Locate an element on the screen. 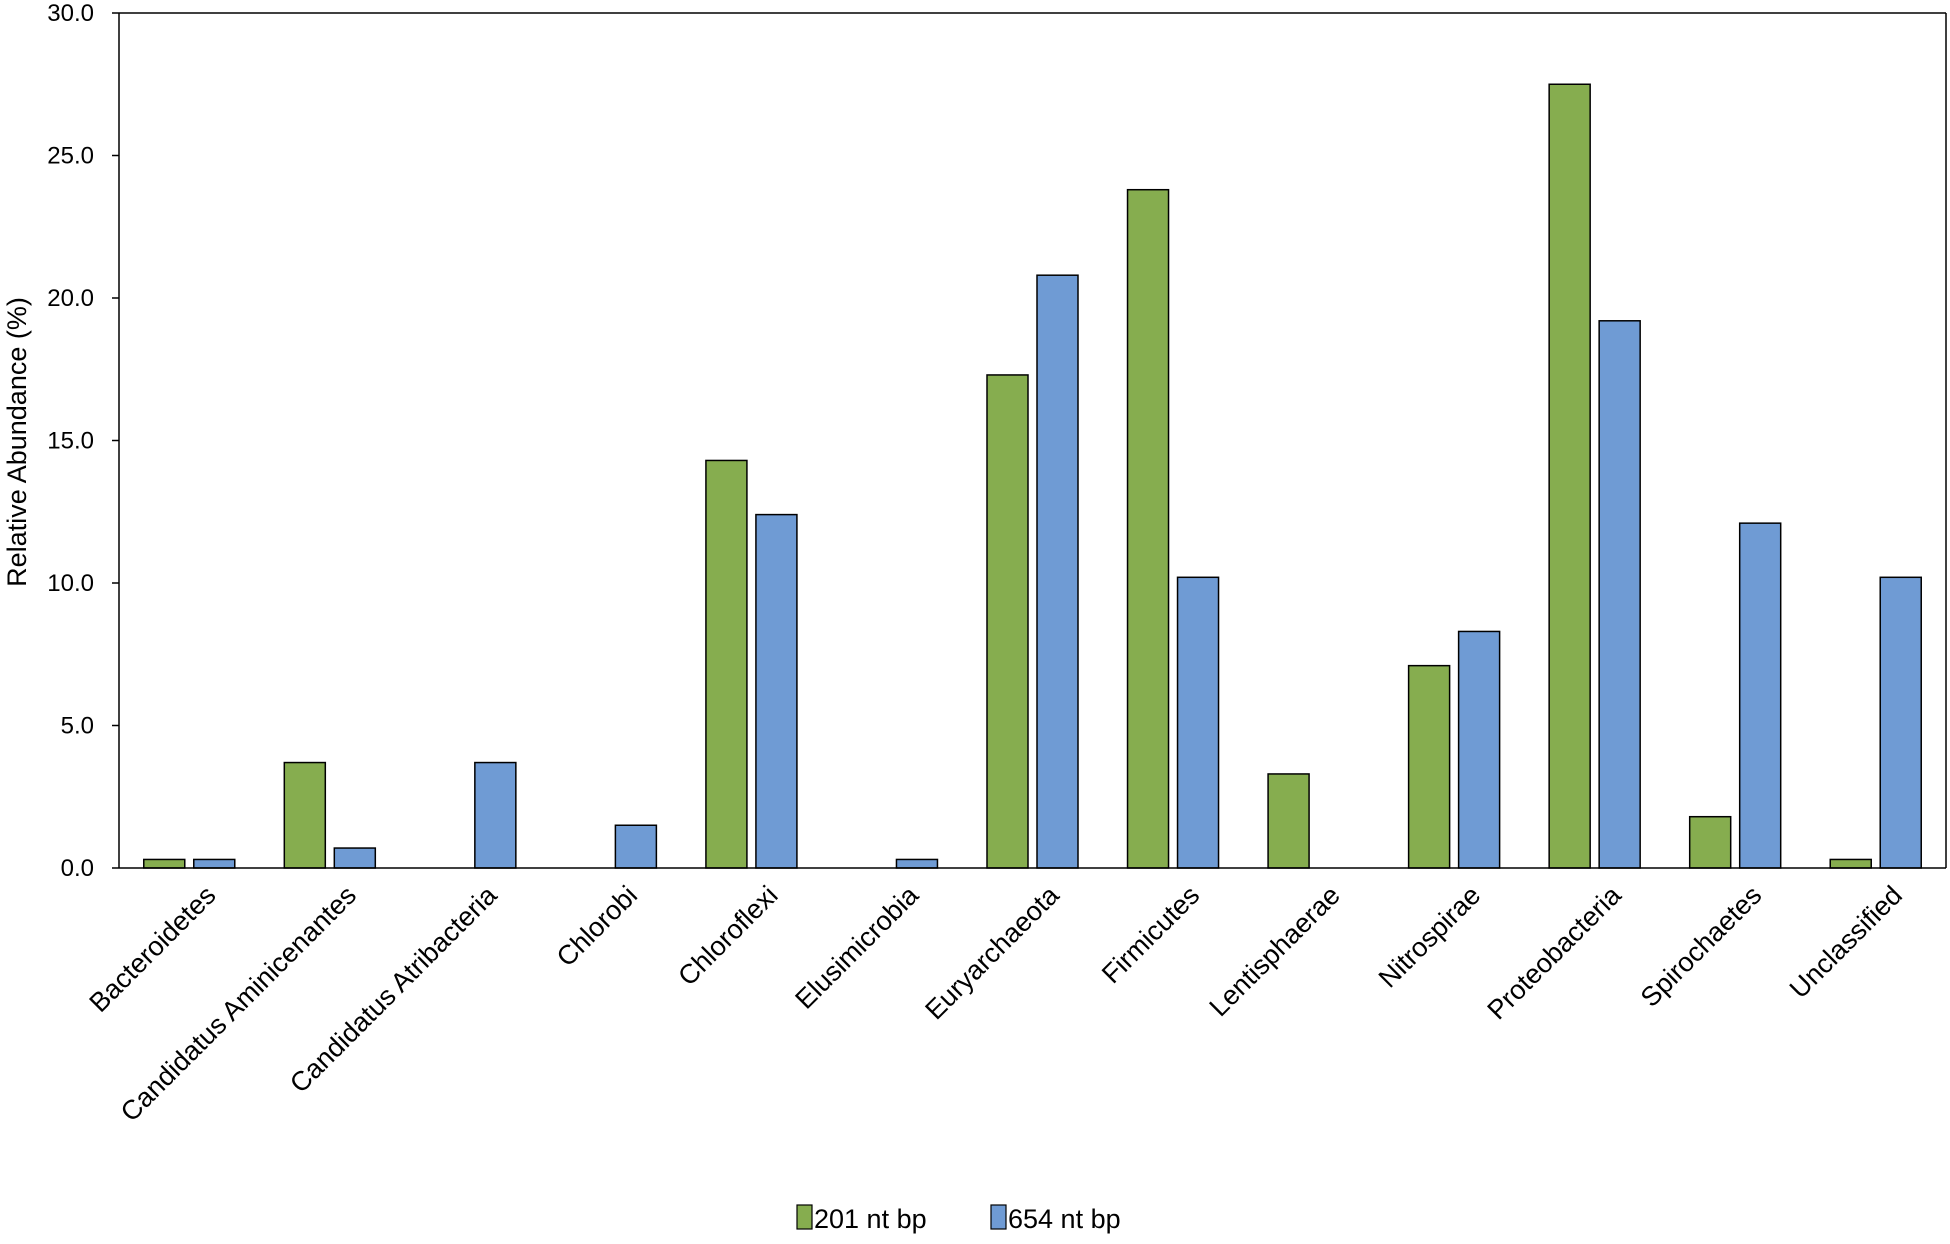 The width and height of the screenshot is (1950, 1244). legend: 201 nt bp 654 nt bp is located at coordinates (958, 1219).